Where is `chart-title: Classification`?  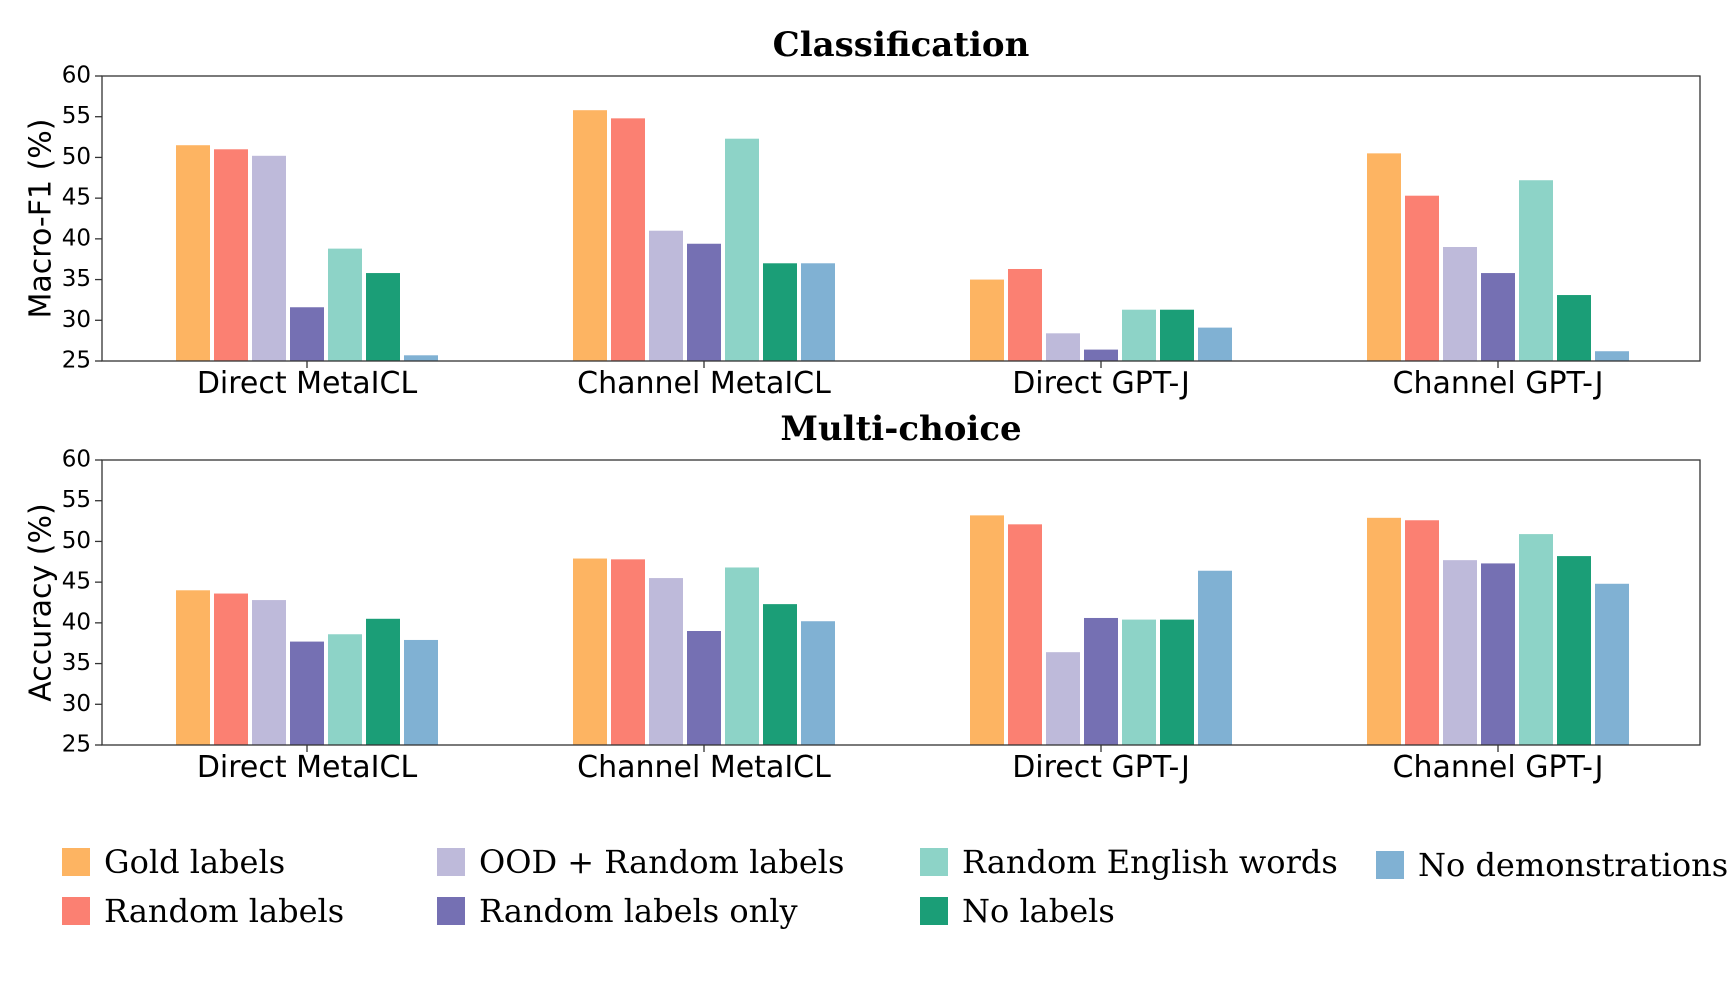
chart-title: Classification is located at coordinates (901, 45).